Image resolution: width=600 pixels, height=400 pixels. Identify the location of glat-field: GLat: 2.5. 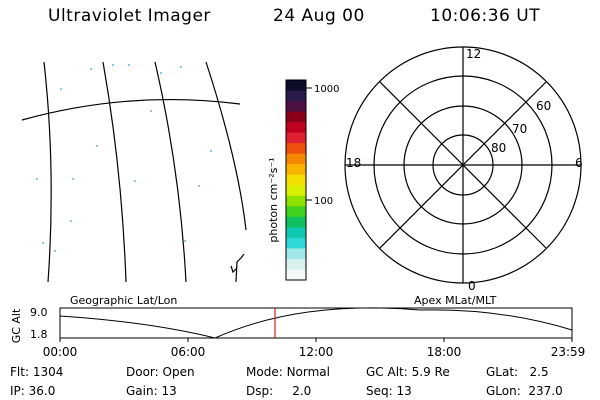
(517, 372).